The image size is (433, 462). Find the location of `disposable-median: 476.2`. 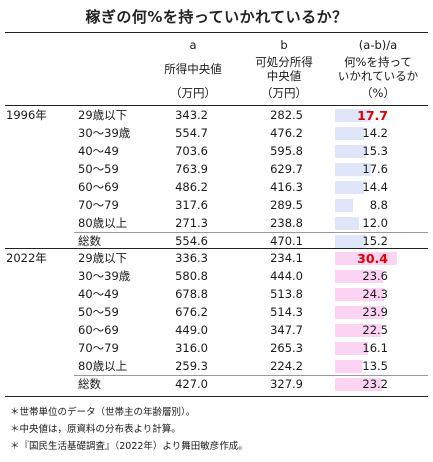

disposable-median: 476.2 is located at coordinates (286, 133).